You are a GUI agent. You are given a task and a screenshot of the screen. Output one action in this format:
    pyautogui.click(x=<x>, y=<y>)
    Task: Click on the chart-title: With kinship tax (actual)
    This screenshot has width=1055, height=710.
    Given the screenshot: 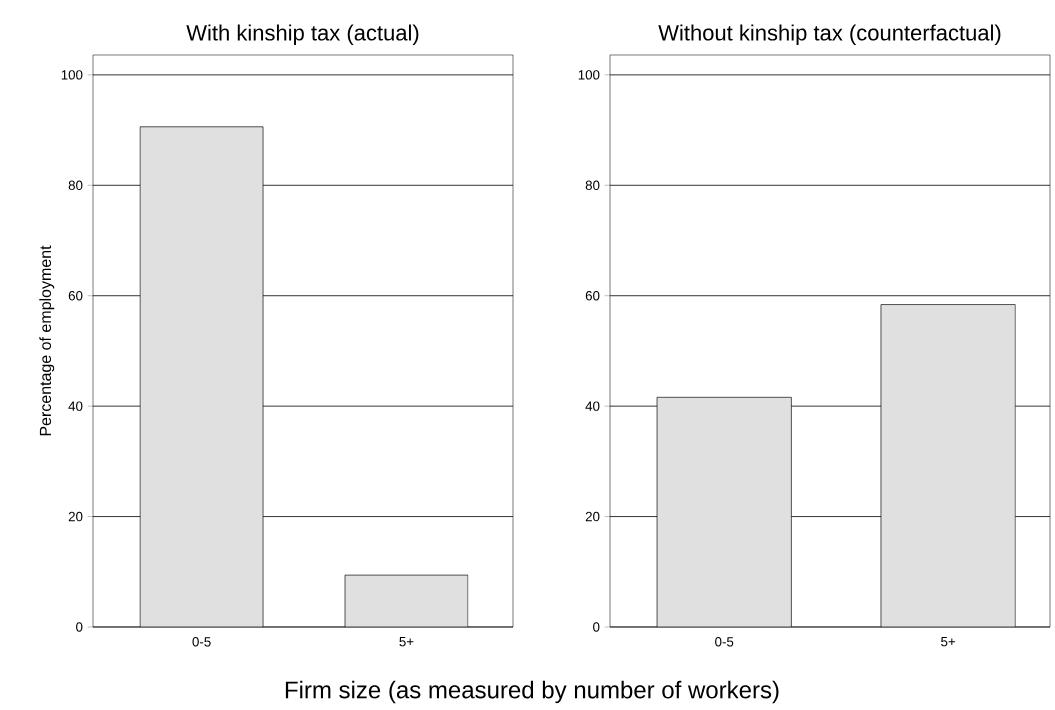 What is the action you would take?
    pyautogui.click(x=302, y=34)
    